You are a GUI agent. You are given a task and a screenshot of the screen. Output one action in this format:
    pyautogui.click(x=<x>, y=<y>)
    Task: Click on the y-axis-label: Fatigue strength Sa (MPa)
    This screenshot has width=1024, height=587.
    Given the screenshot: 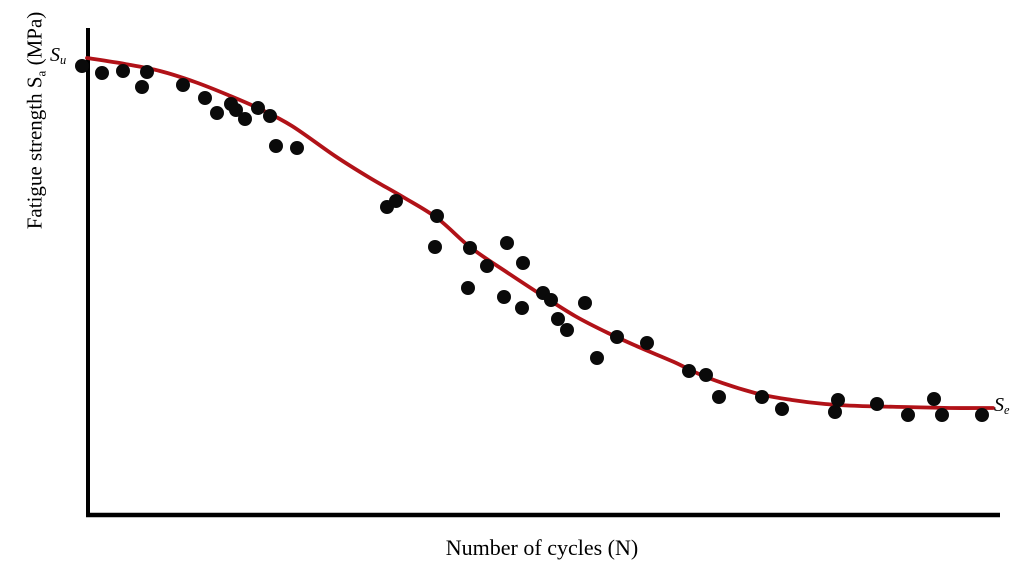 What is the action you would take?
    pyautogui.click(x=36, y=131)
    